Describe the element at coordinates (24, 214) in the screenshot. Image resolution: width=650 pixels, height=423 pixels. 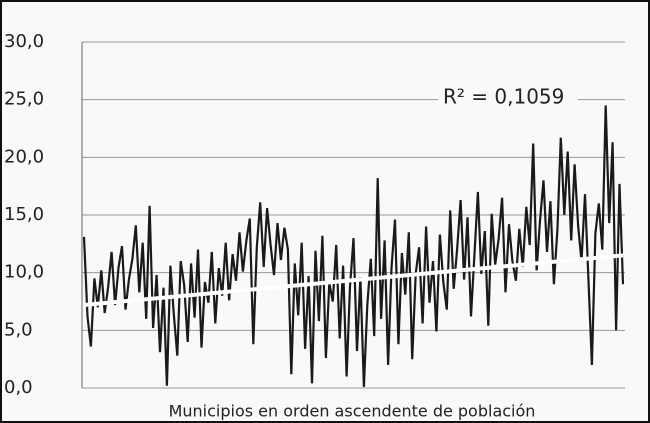
I see `y-tick-label: 15,0` at that location.